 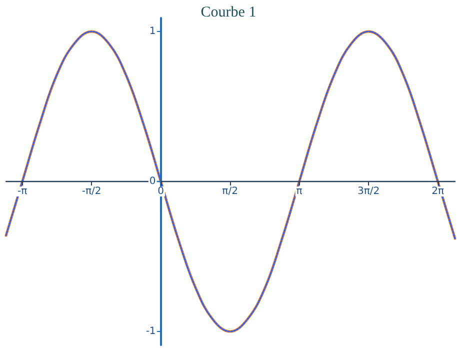 What do you see at coordinates (438, 191) in the screenshot?
I see `x-tick-label: 2π` at bounding box center [438, 191].